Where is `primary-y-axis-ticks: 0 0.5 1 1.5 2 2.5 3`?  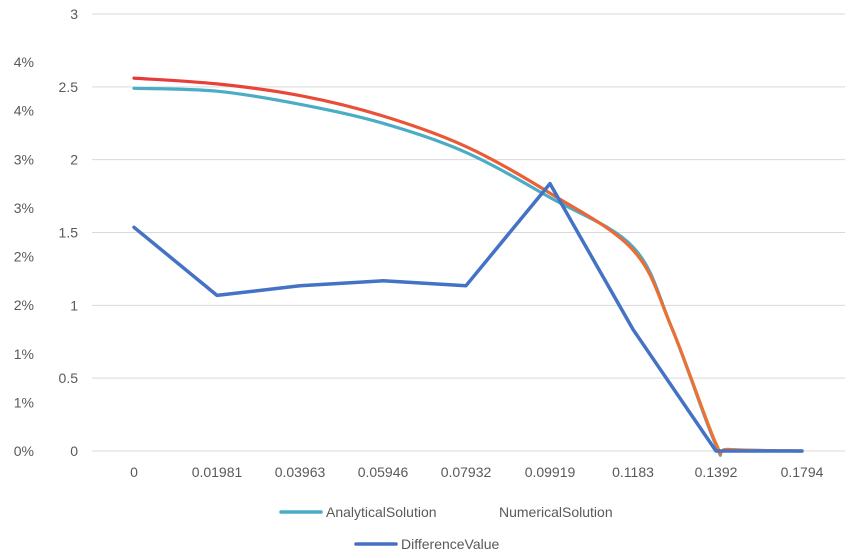
primary-y-axis-ticks: 0 0.5 1 1.5 2 2.5 3 is located at coordinates (69, 232).